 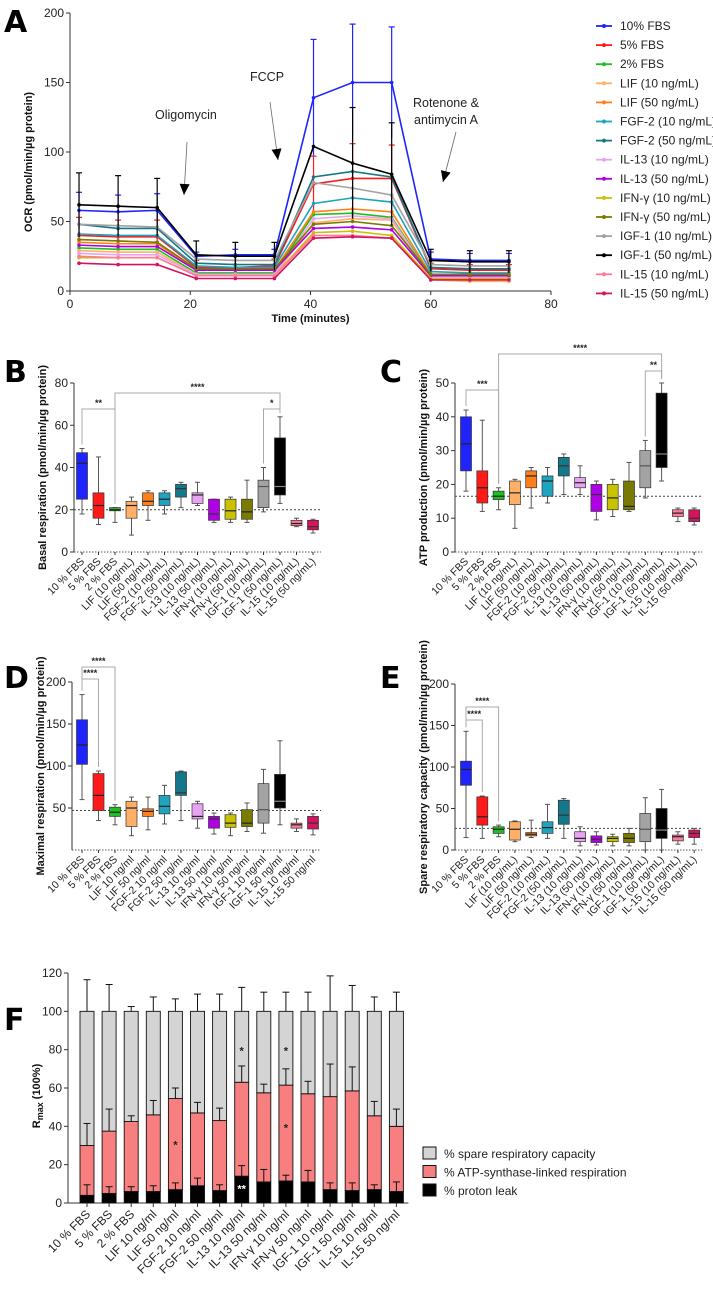 What do you see at coordinates (666, 236) in the screenshot?
I see `legend-label: IGF-1 (10 ng/mL)` at bounding box center [666, 236].